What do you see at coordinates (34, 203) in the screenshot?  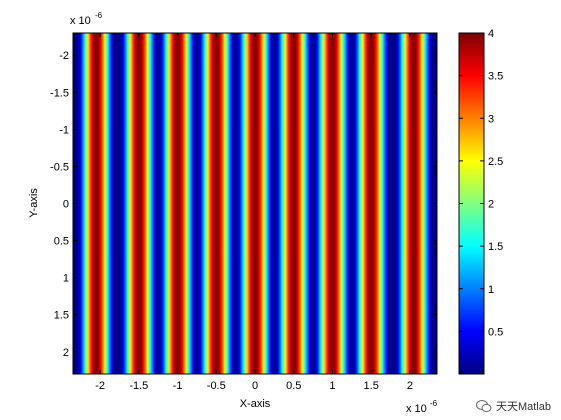 I see `y-axis-label: Y-axis` at bounding box center [34, 203].